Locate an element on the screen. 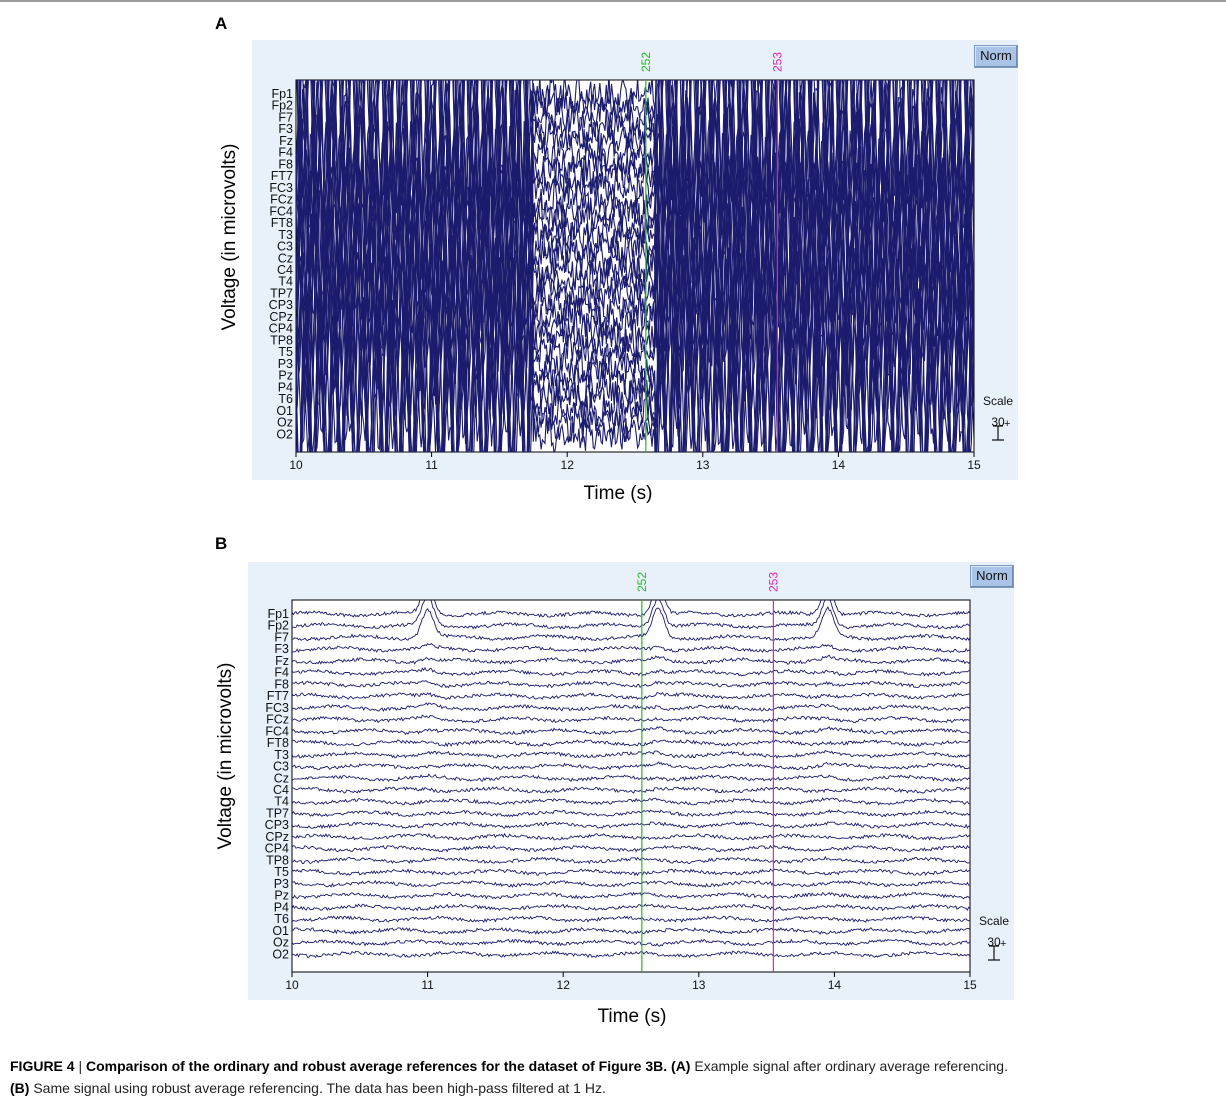  channel-label: P3 is located at coordinates (281, 884).